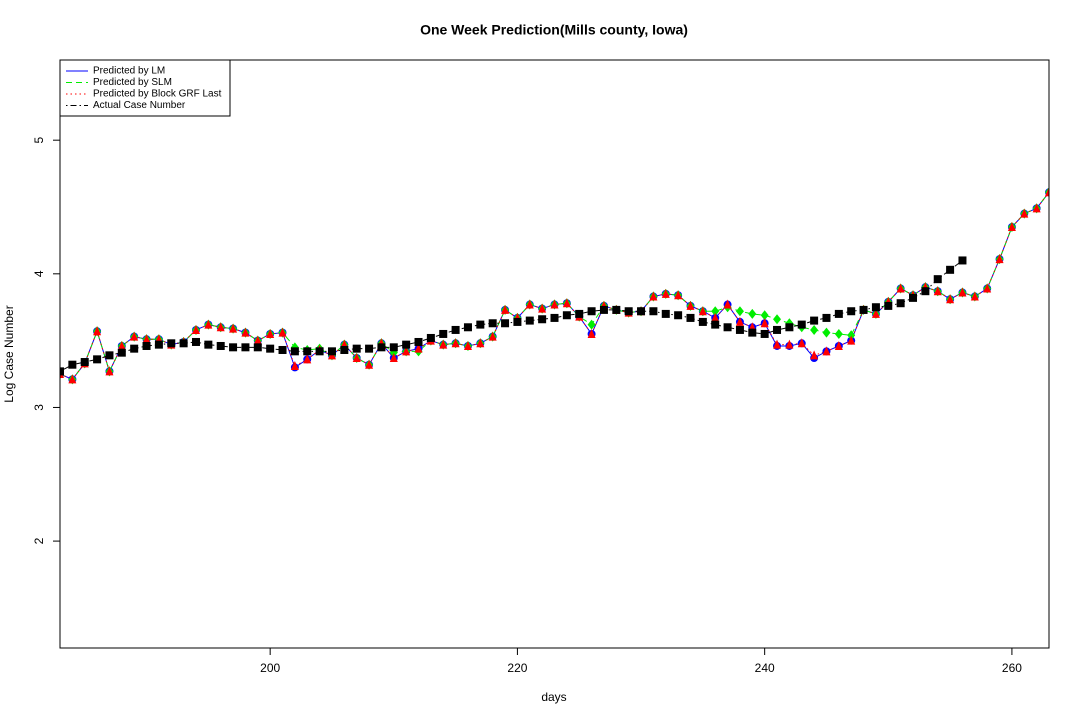 The width and height of the screenshot is (1080, 720). I want to click on y-tick-label: 4, so click(39, 273).